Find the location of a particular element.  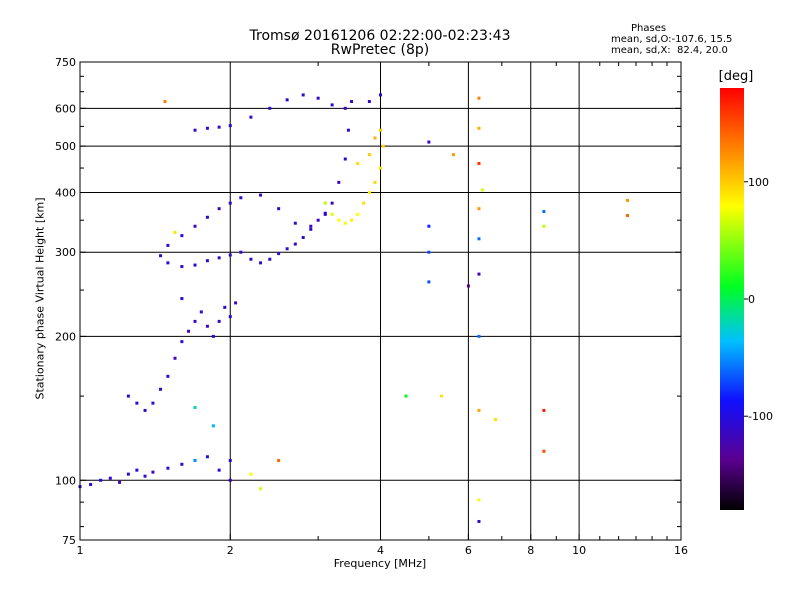

x-axis-label: Frequency [MHz] is located at coordinates (380, 563).